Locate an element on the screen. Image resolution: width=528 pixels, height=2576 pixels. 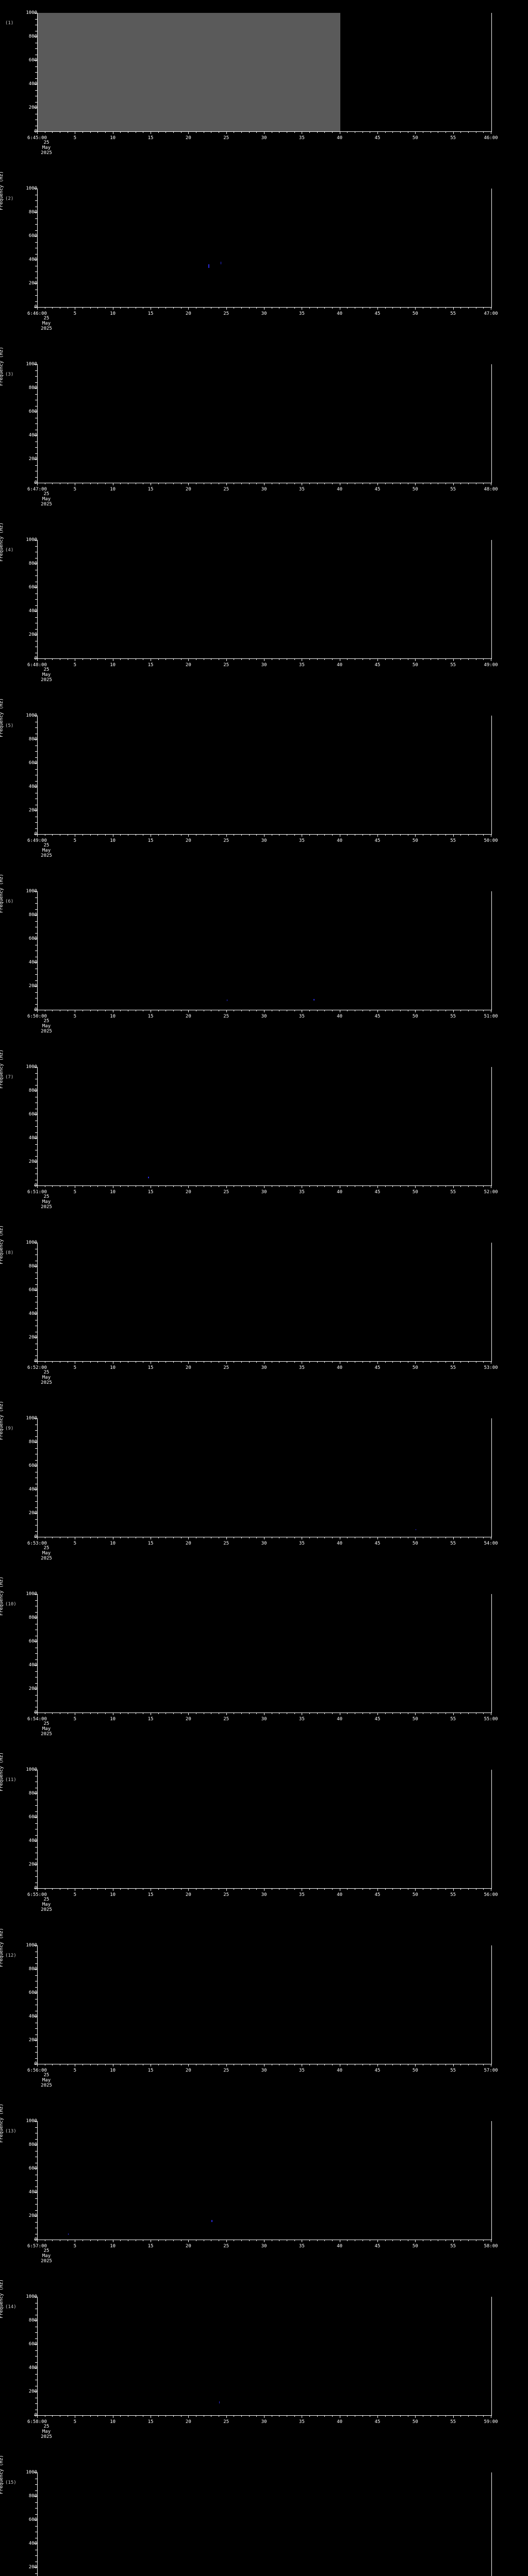
x-tick-label: 6:45:00 is located at coordinates (37, 138).